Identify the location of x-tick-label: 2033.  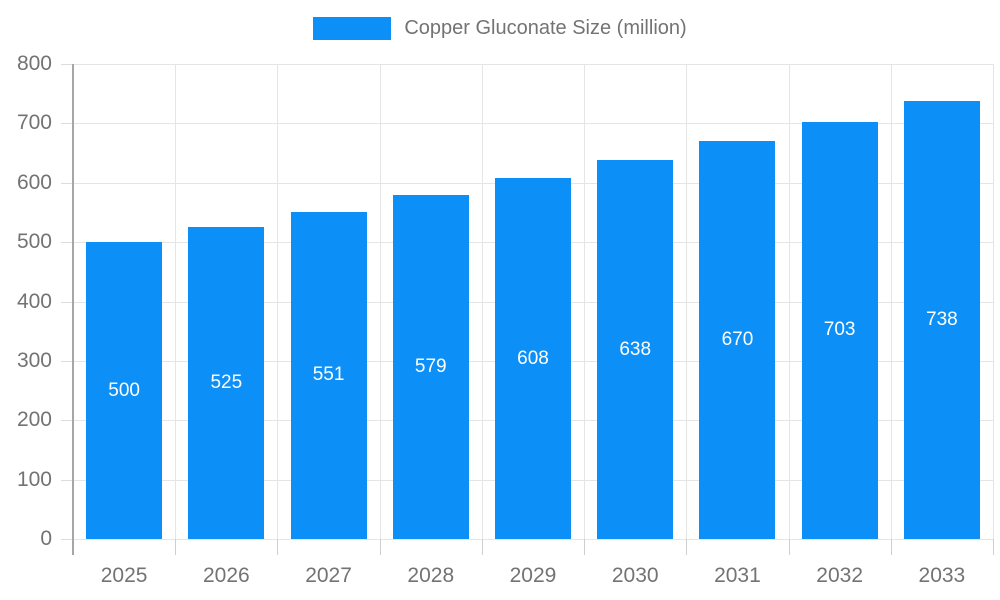
(942, 575).